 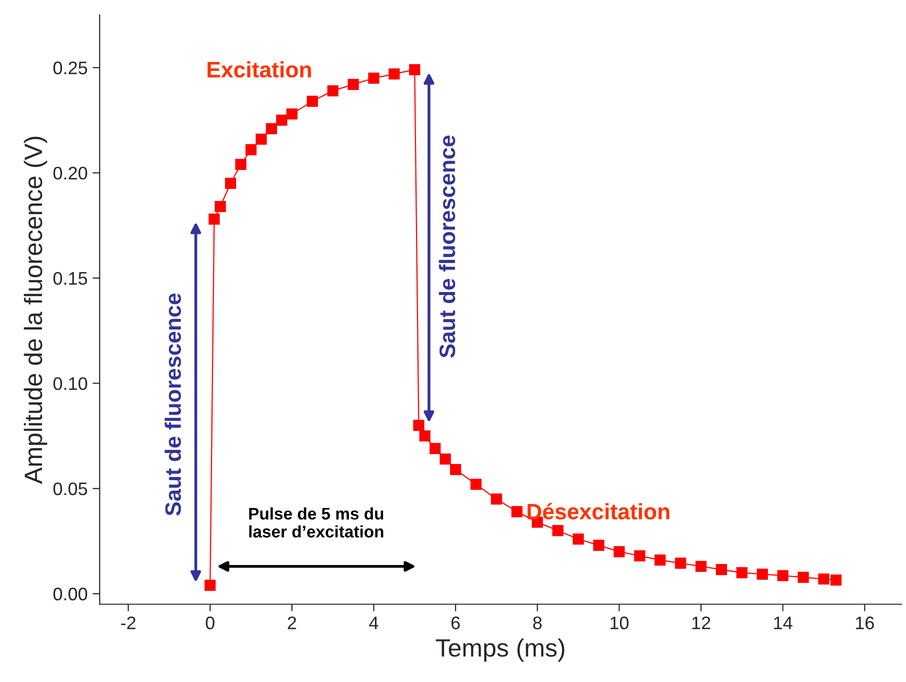 I want to click on x-tick-label: 8, so click(x=537, y=623).